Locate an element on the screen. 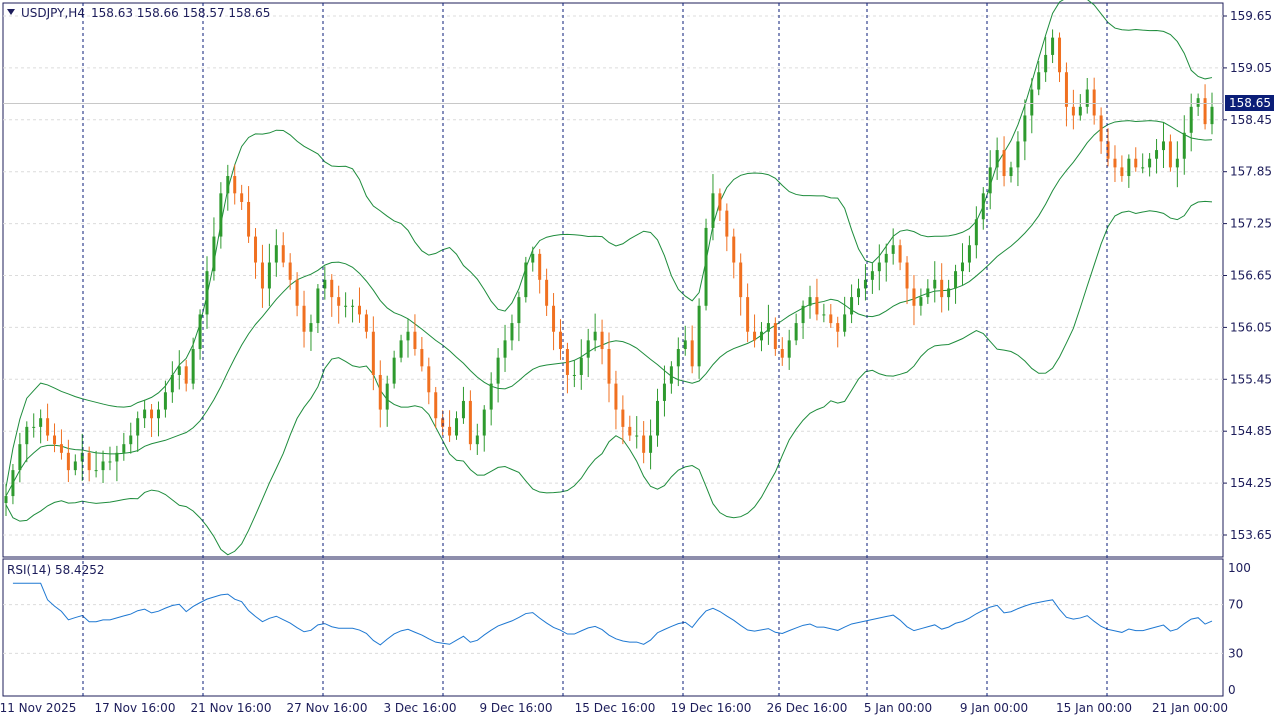 Image resolution: width=1280 pixels, height=720 pixels. price-tick-label: 157.25 is located at coordinates (1251, 224).